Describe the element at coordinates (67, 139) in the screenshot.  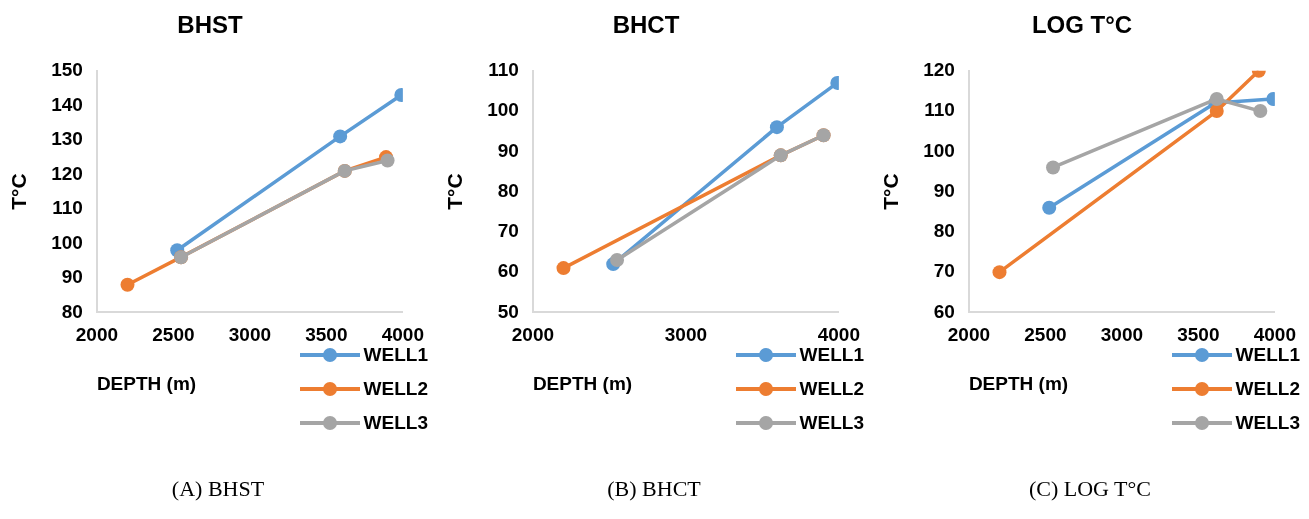
I see `y-tick-label: 130` at that location.